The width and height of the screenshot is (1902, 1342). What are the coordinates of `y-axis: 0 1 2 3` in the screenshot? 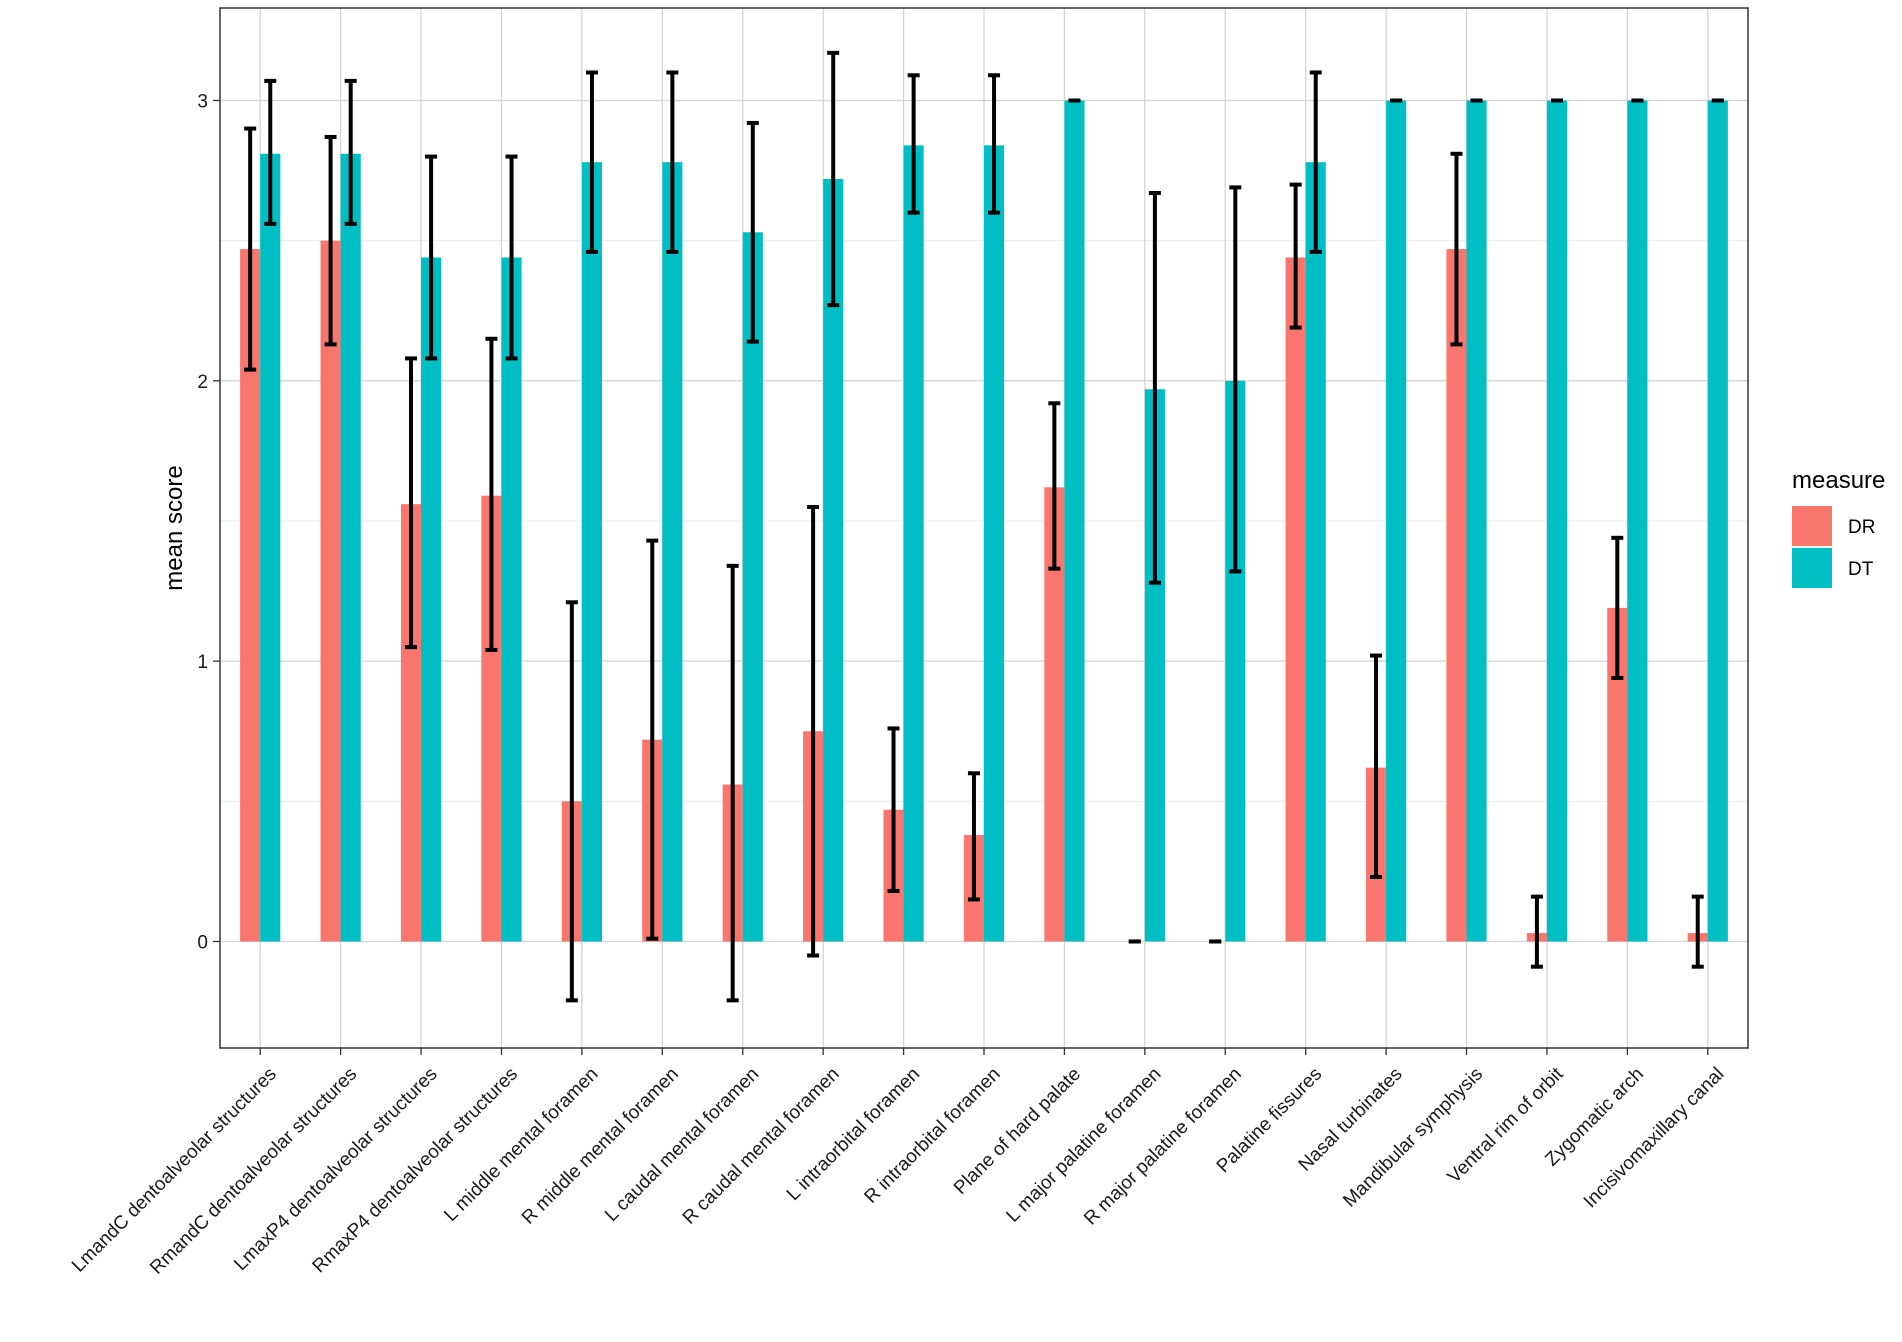 It's located at (208, 522).